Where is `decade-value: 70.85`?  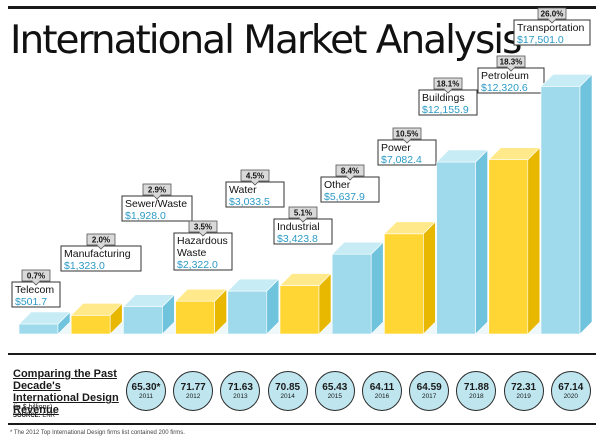 decade-value: 70.85 is located at coordinates (288, 387).